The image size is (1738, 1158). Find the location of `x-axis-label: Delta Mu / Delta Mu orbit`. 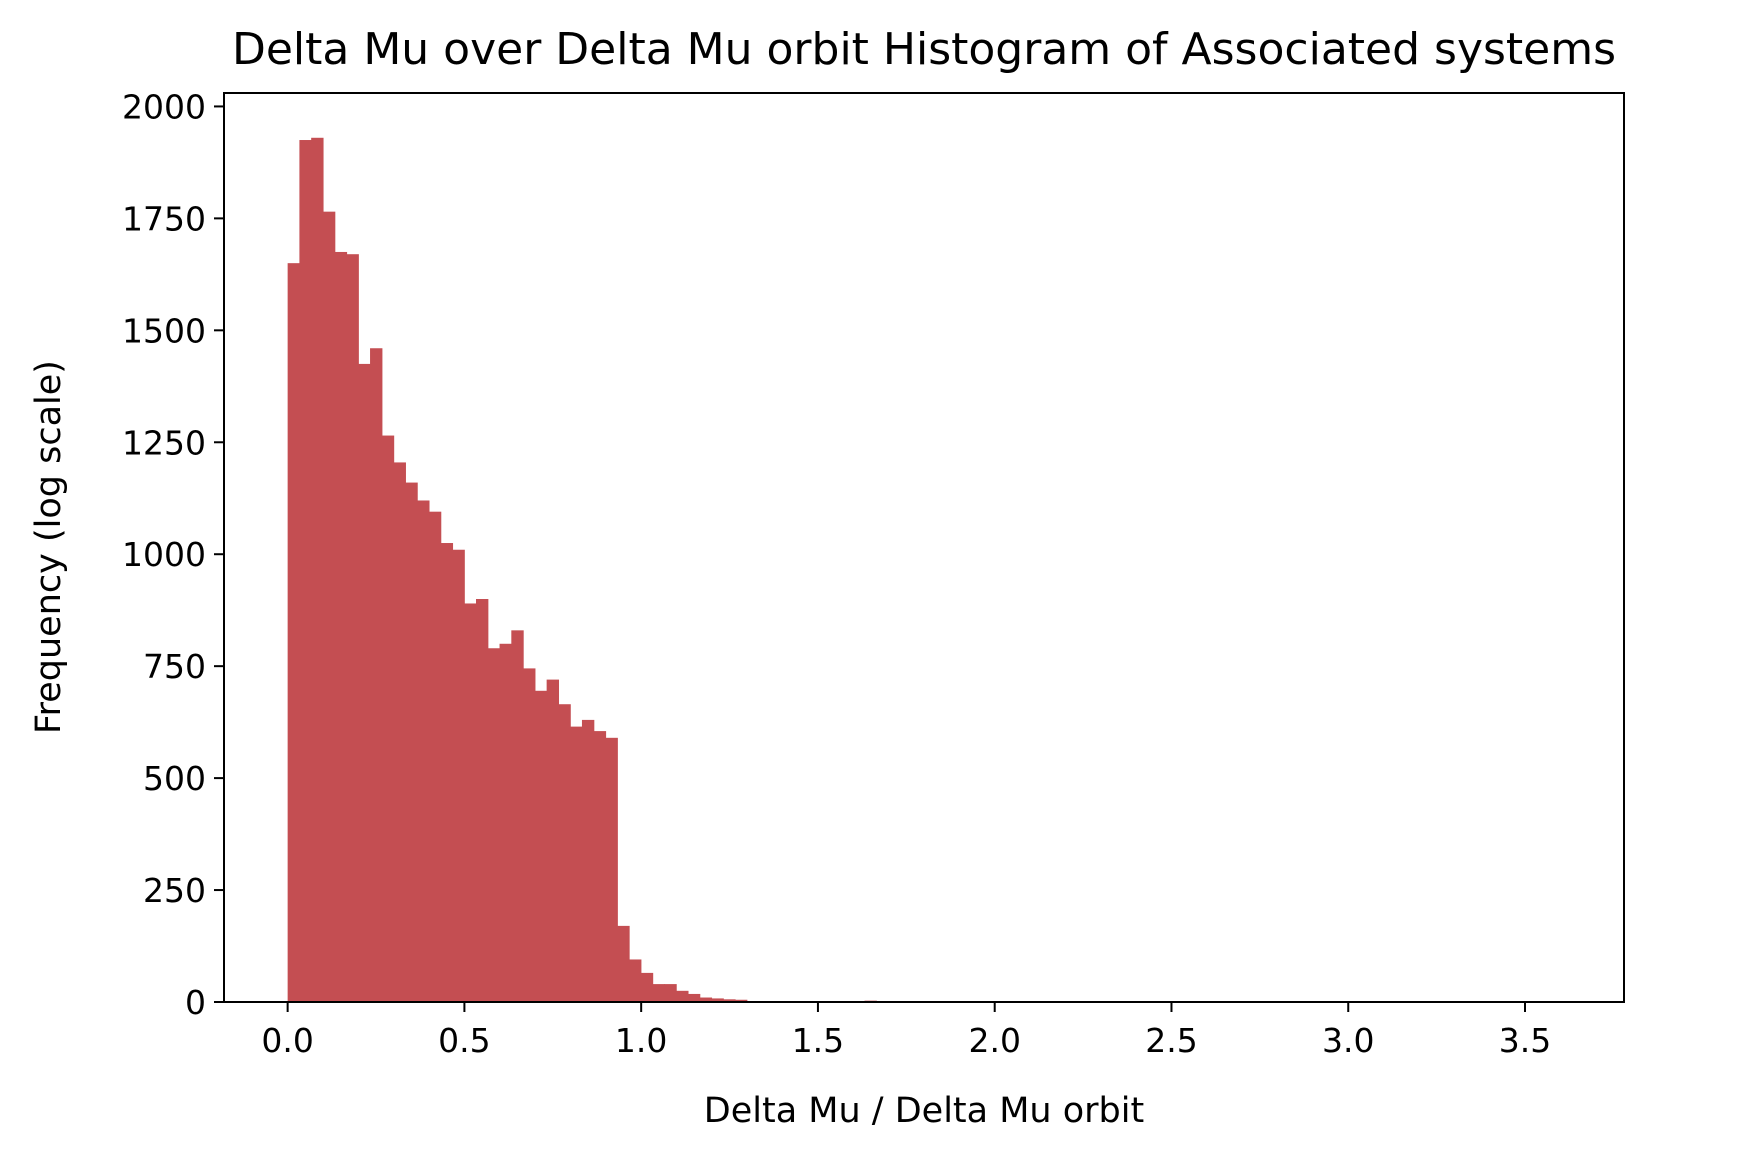

x-axis-label: Delta Mu / Delta Mu orbit is located at coordinates (924, 1111).